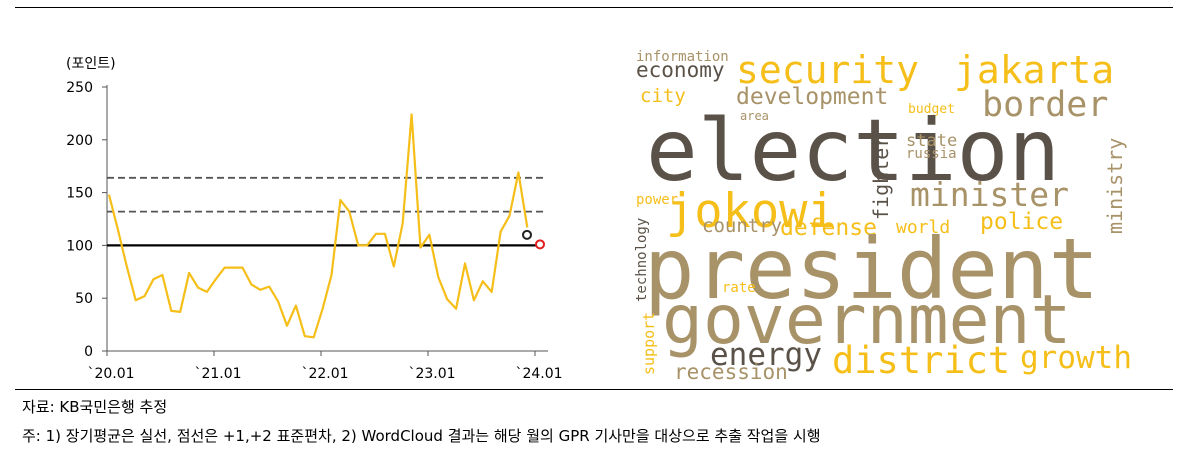 The image size is (1189, 456). I want to click on x-tick-label: `23.01, so click(431, 374).